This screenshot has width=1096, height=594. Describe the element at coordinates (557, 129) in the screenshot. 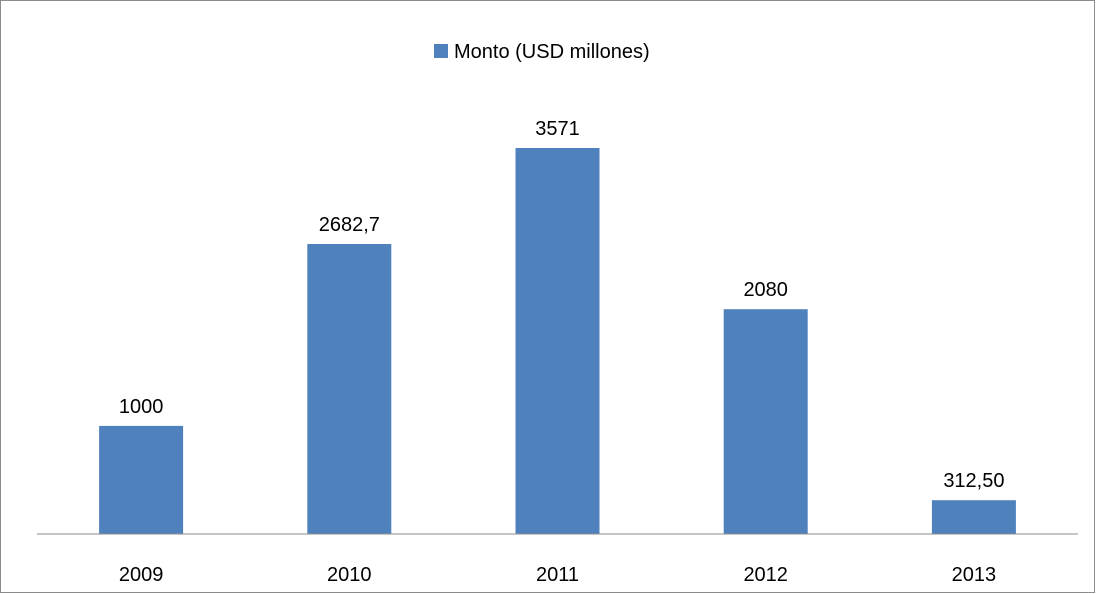

I see `data-label-2011: 3571` at that location.